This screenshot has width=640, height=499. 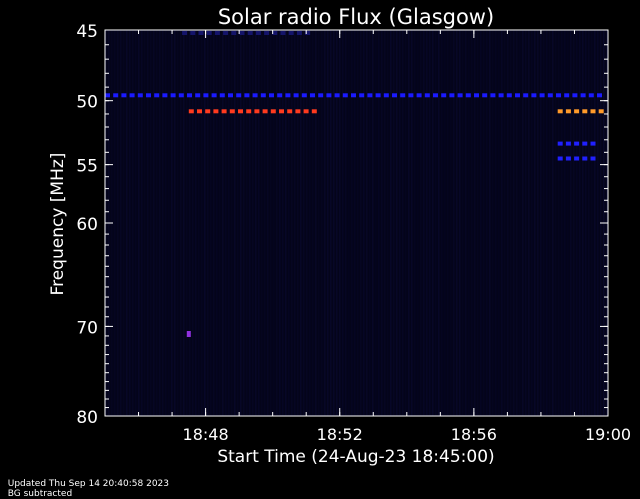 What do you see at coordinates (87, 328) in the screenshot?
I see `y-tick-label: 70` at bounding box center [87, 328].